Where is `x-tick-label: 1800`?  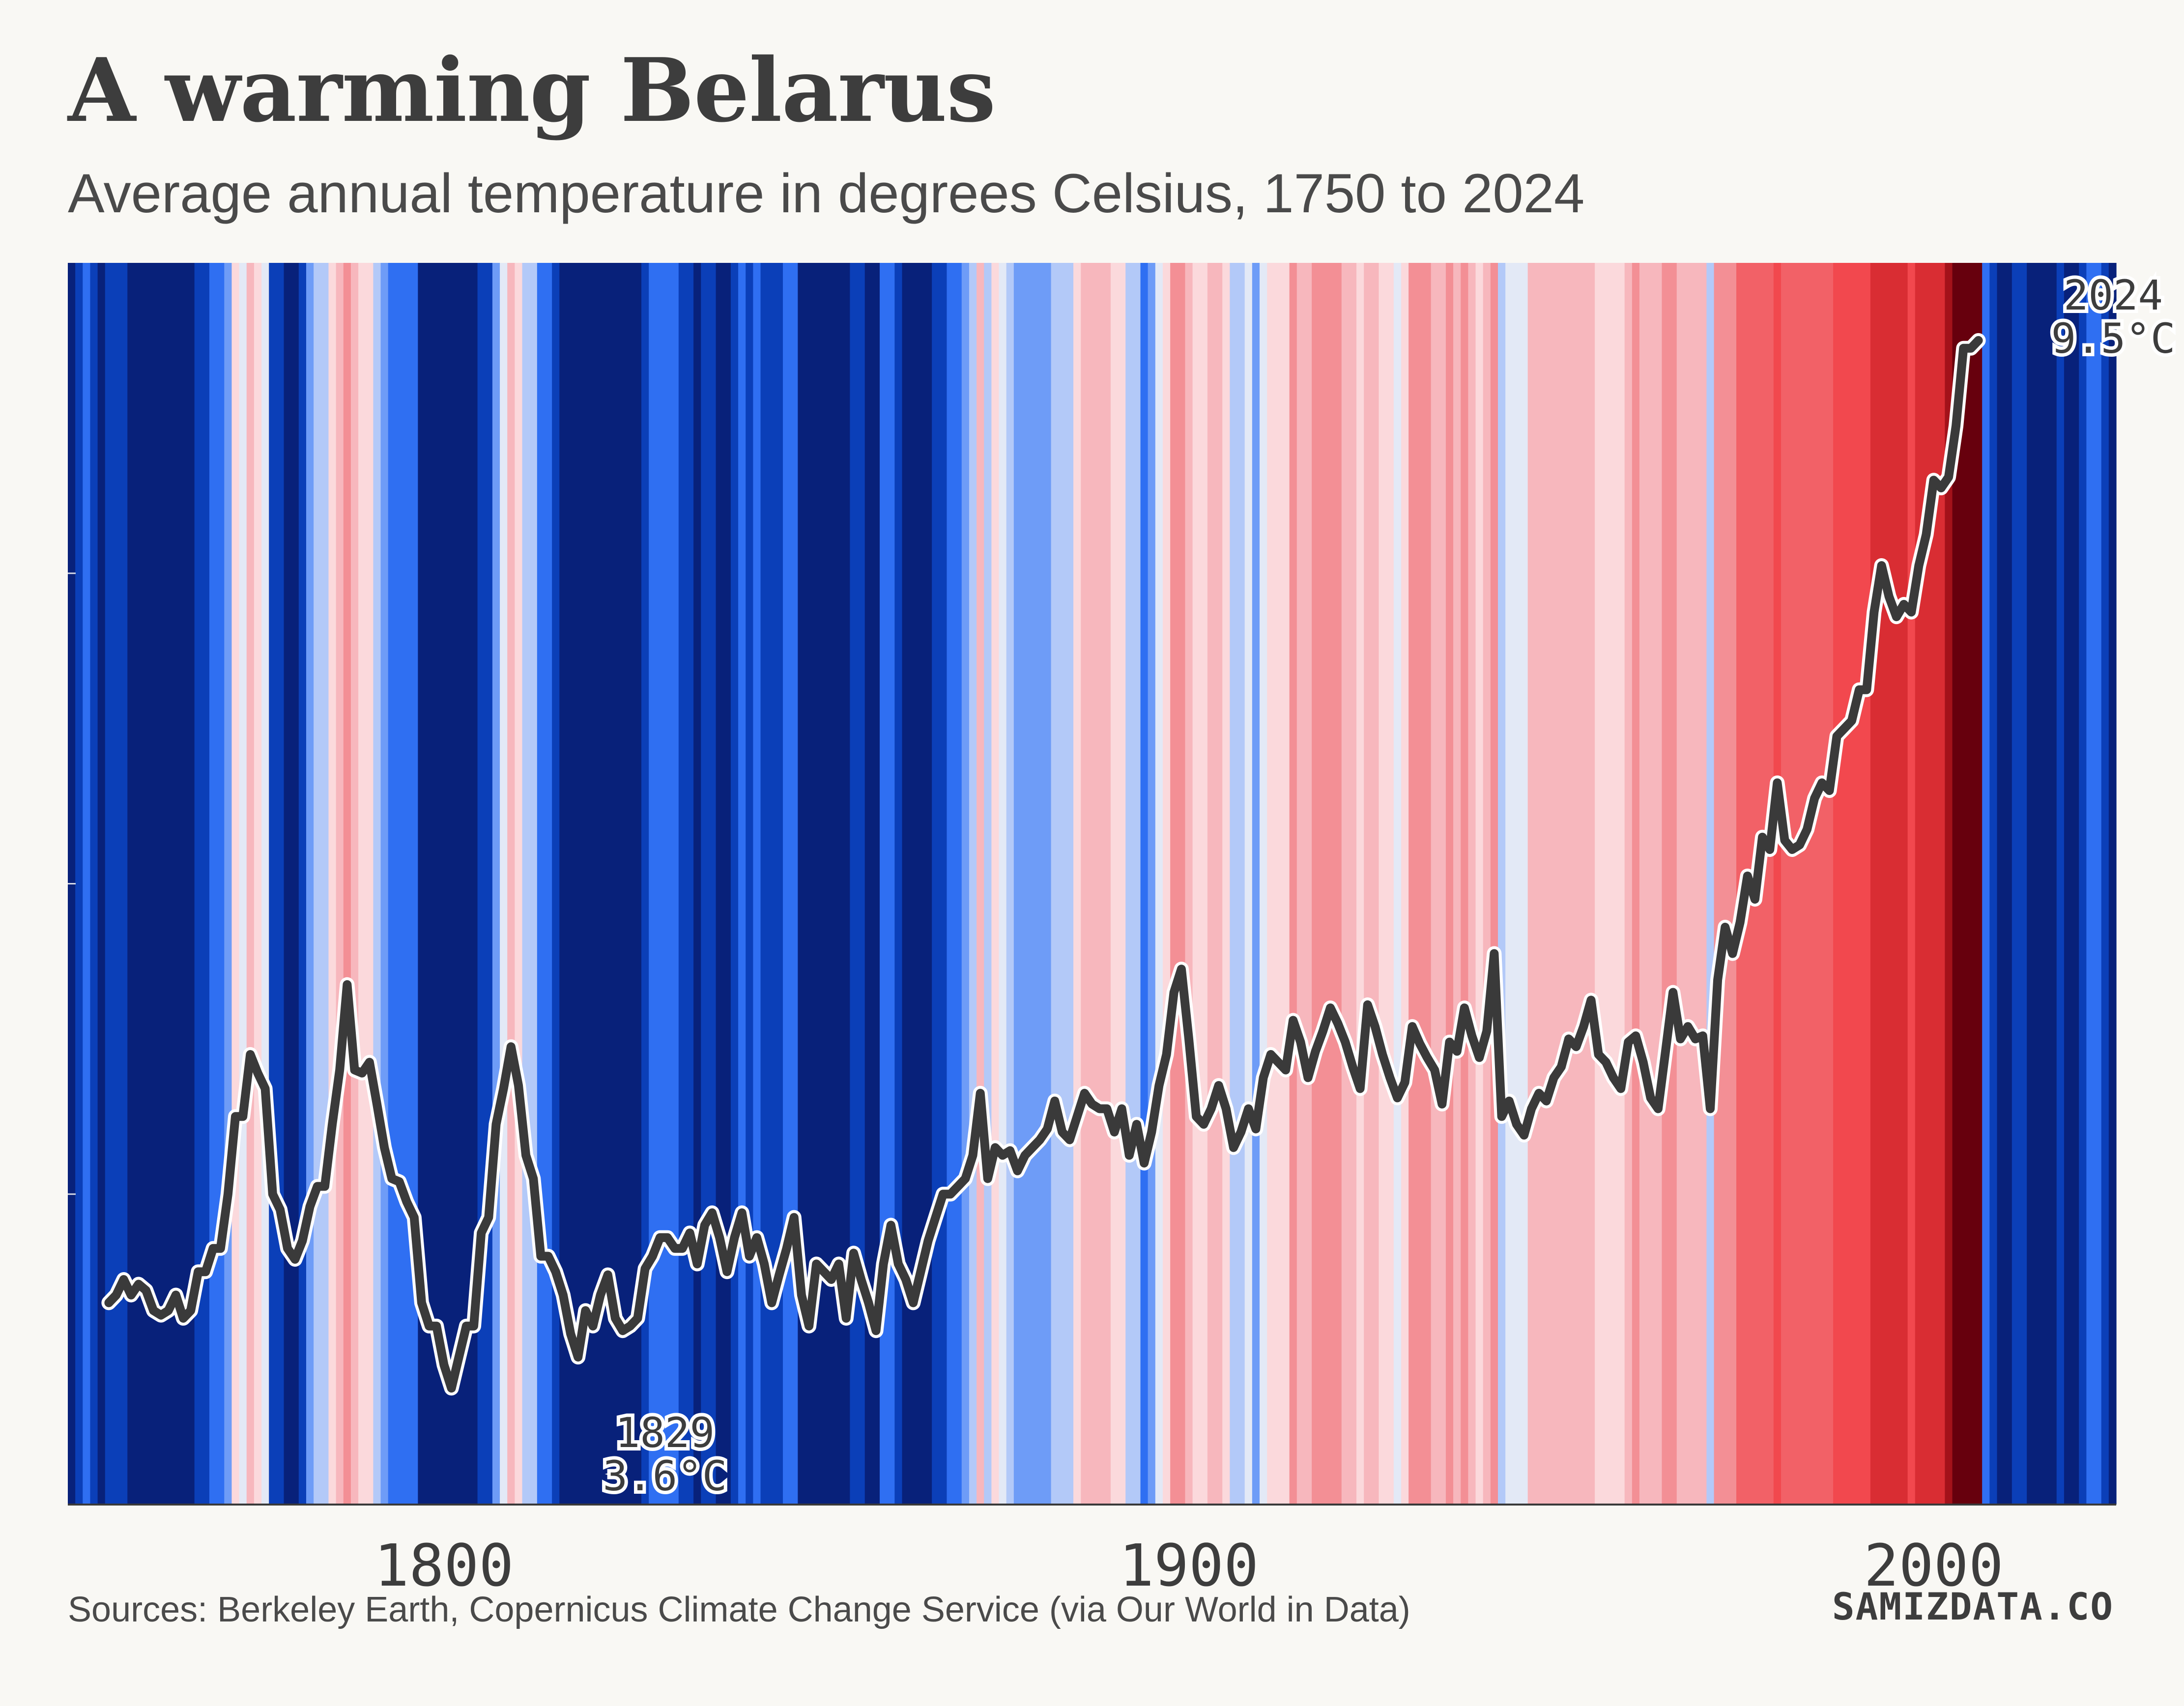 x-tick-label: 1800 is located at coordinates (444, 1565).